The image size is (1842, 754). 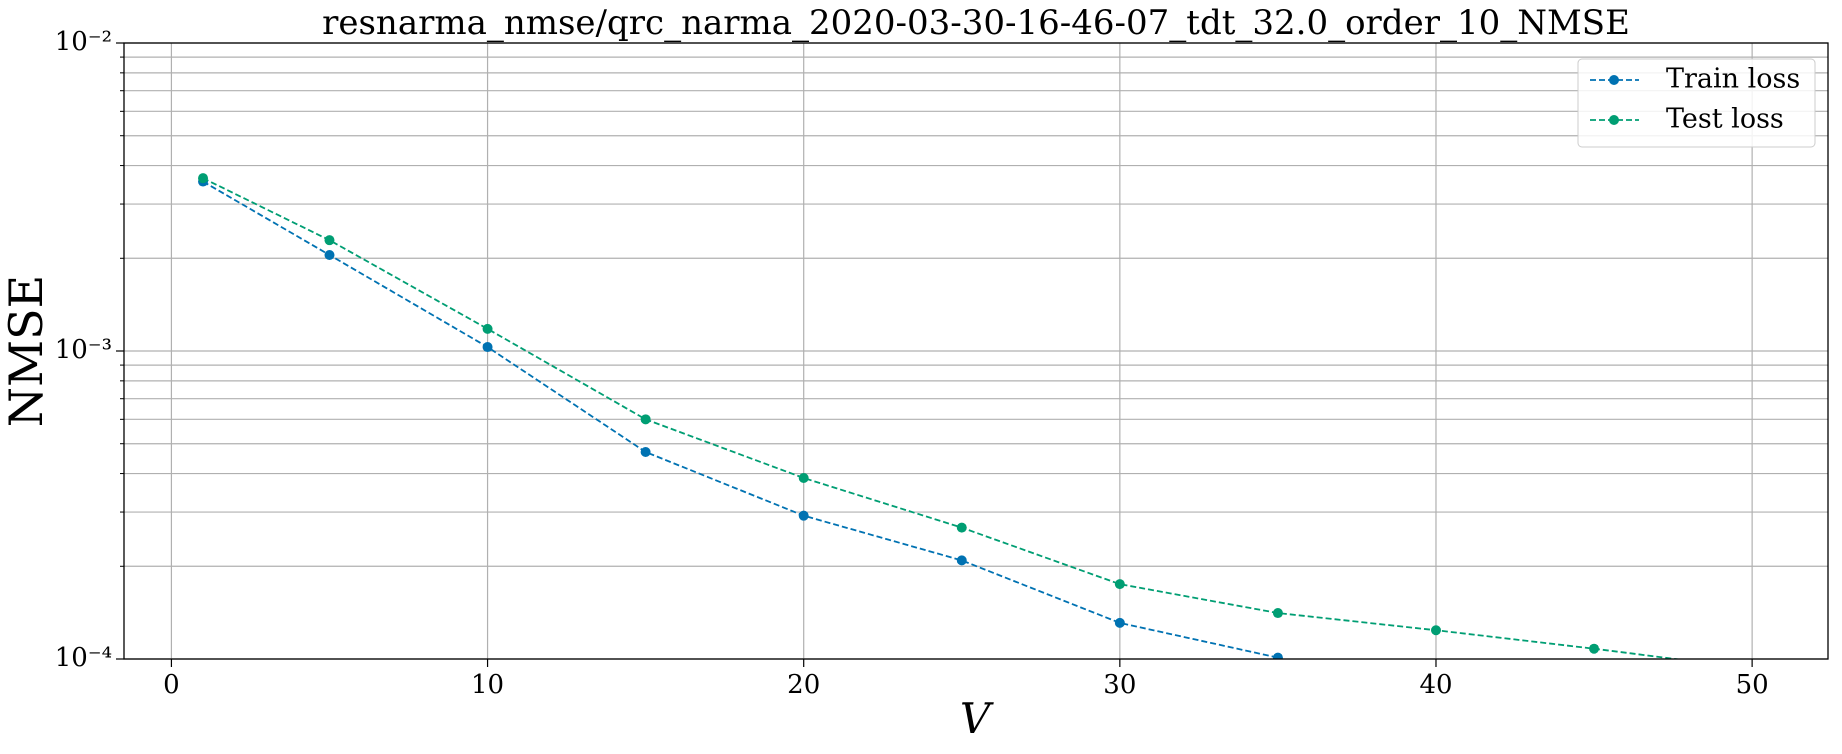 I want to click on y-tick-label: 10⁻⁴, so click(x=83, y=658).